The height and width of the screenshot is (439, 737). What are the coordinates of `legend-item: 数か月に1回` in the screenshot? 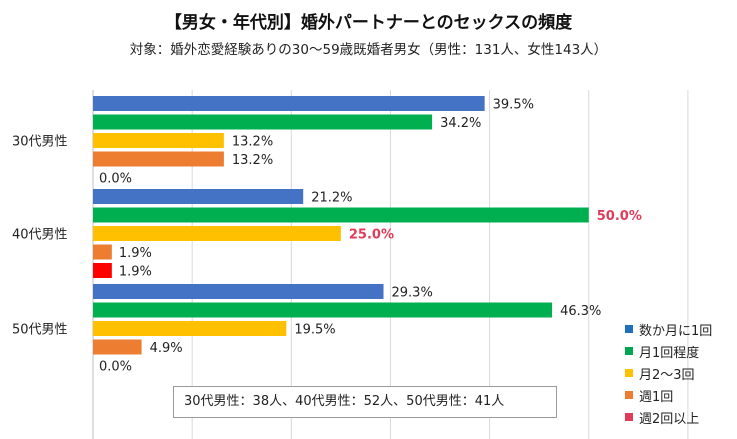 It's located at (681, 329).